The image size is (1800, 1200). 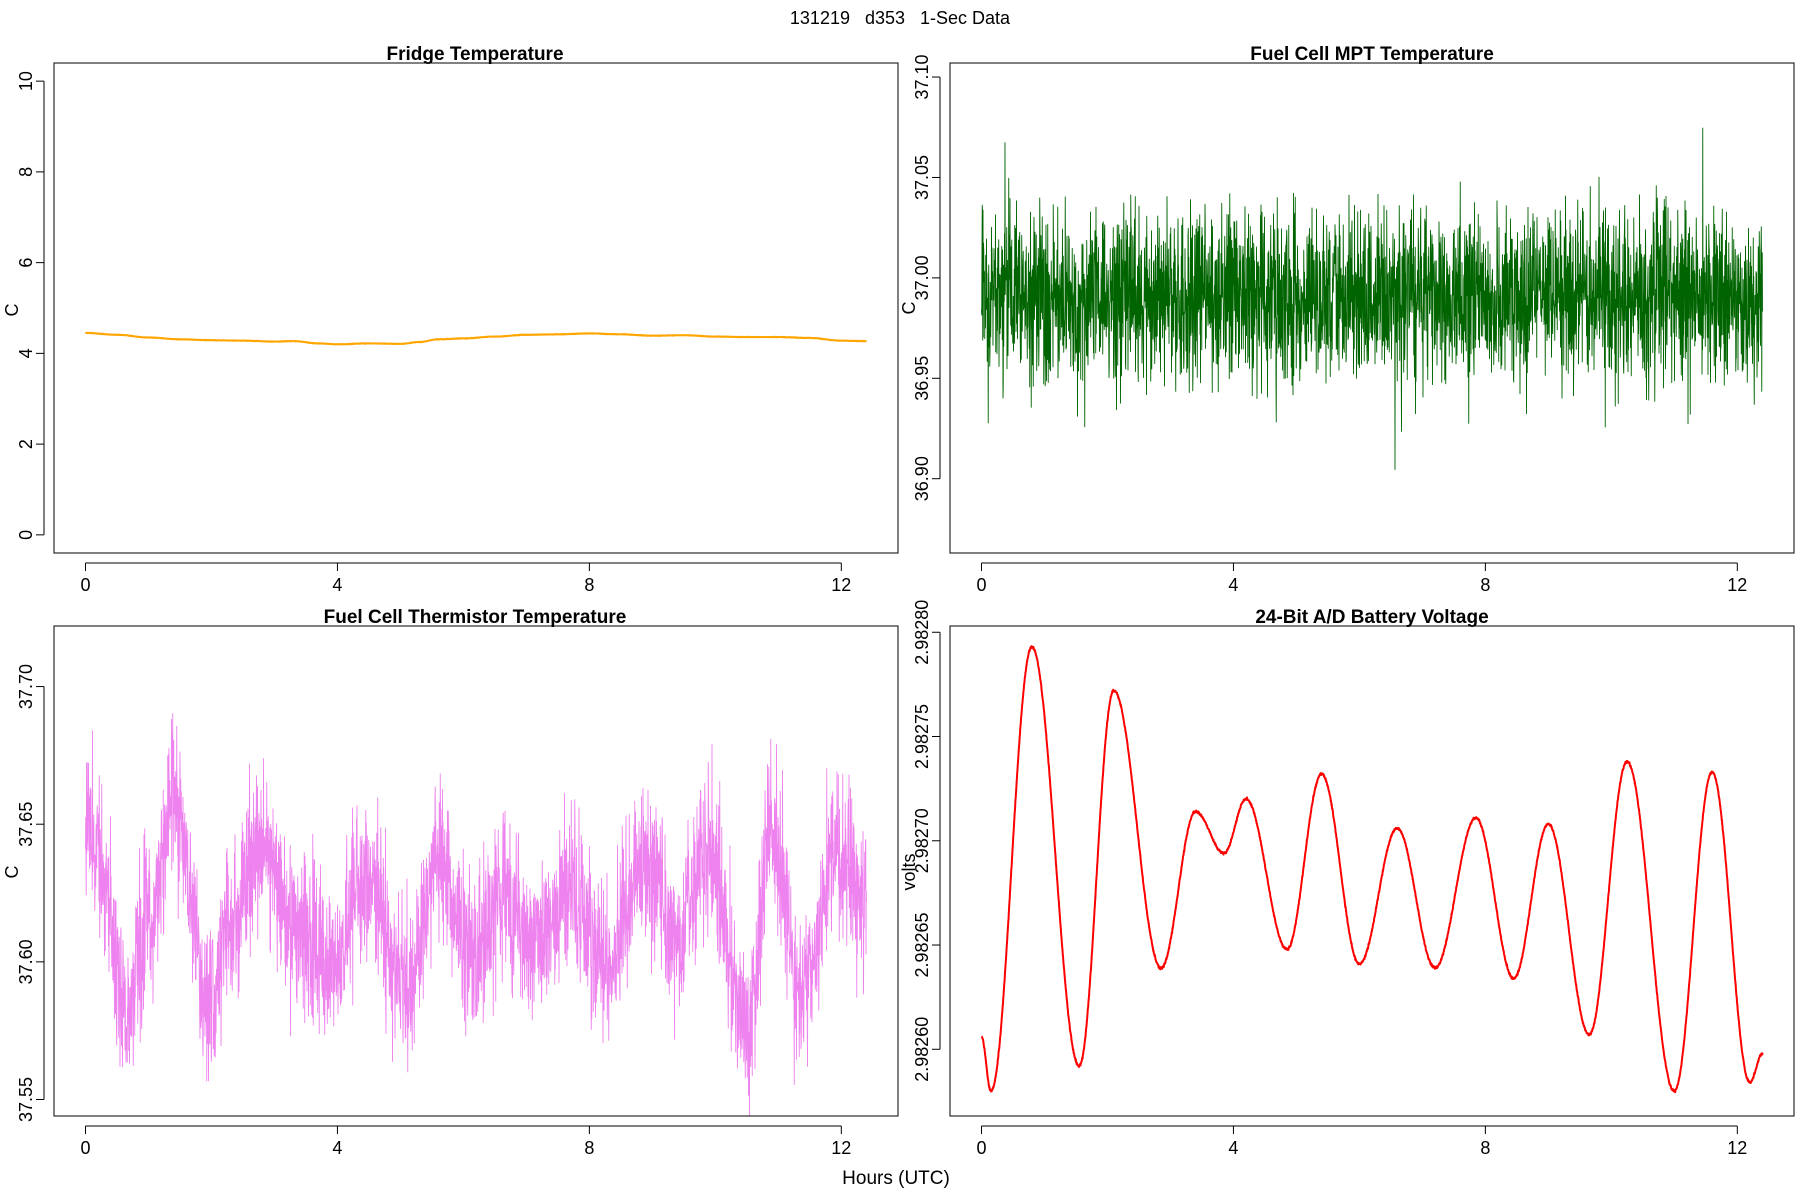 What do you see at coordinates (1371, 617) in the screenshot?
I see `panel-title: 24-Bit A/D Battery Voltage` at bounding box center [1371, 617].